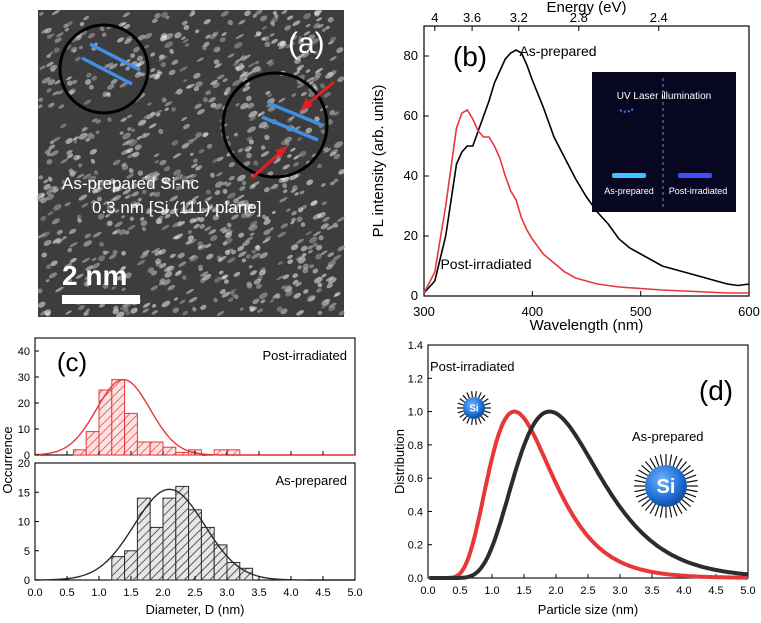 Image resolution: width=761 pixels, height=623 pixels. I want to click on x-tick-label: 300, so click(424, 311).